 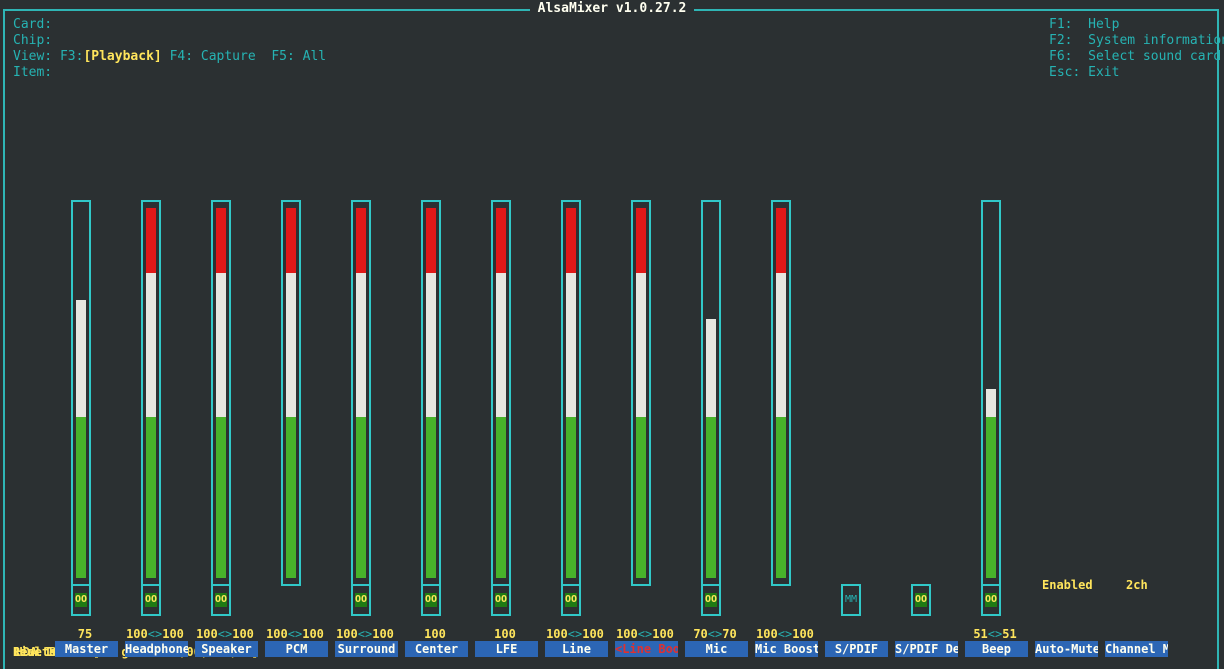 I want to click on view-playback: [Playback], so click(x=122, y=56).